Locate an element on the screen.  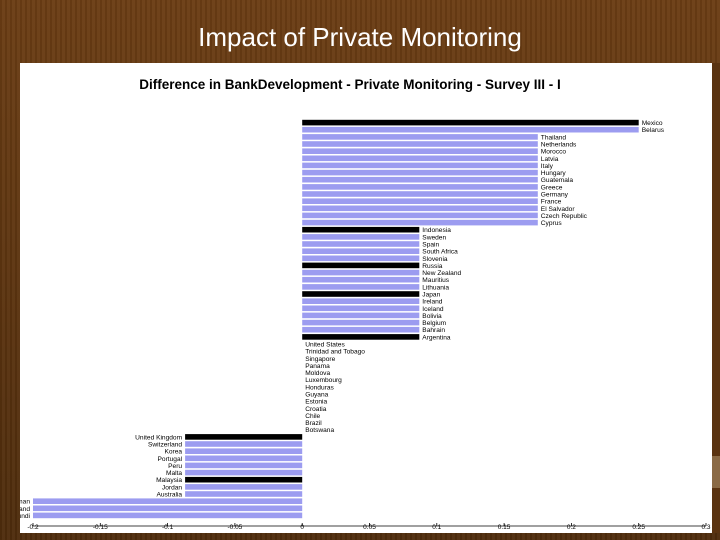
bar-south-africa is located at coordinates (361, 251).